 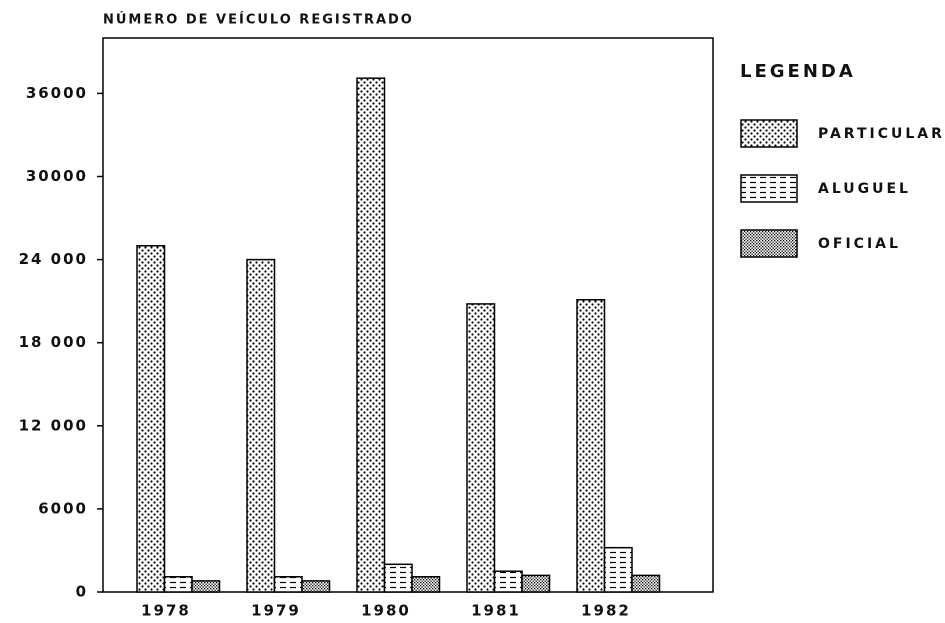 I want to click on y-tick-label: 6000, so click(x=63, y=508).